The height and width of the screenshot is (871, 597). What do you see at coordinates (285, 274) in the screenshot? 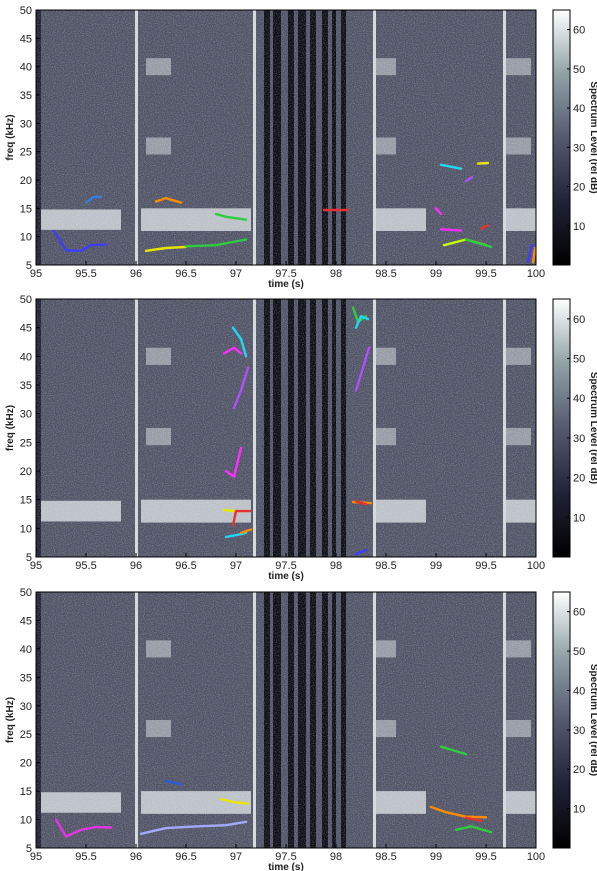
I see `x-tick-label: 97.5` at bounding box center [285, 274].